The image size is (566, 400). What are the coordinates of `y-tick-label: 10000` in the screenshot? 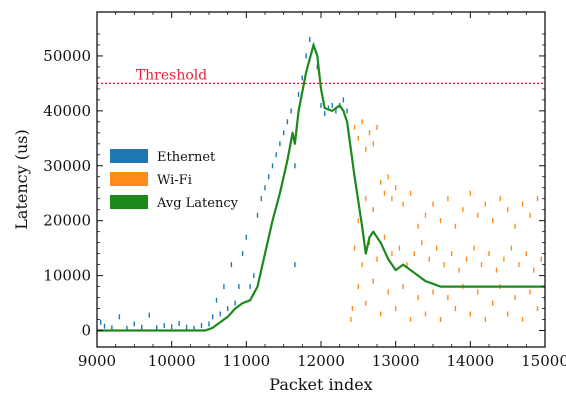 It's located at (67, 276).